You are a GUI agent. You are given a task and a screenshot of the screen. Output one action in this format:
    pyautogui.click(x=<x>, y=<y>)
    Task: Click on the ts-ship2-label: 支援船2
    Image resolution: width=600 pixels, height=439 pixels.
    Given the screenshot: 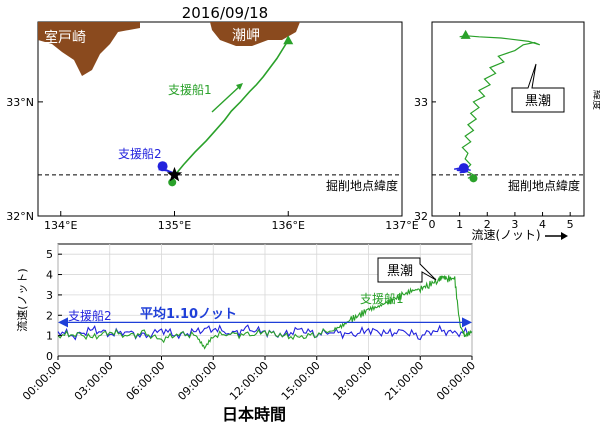 What is the action you would take?
    pyautogui.click(x=90, y=316)
    